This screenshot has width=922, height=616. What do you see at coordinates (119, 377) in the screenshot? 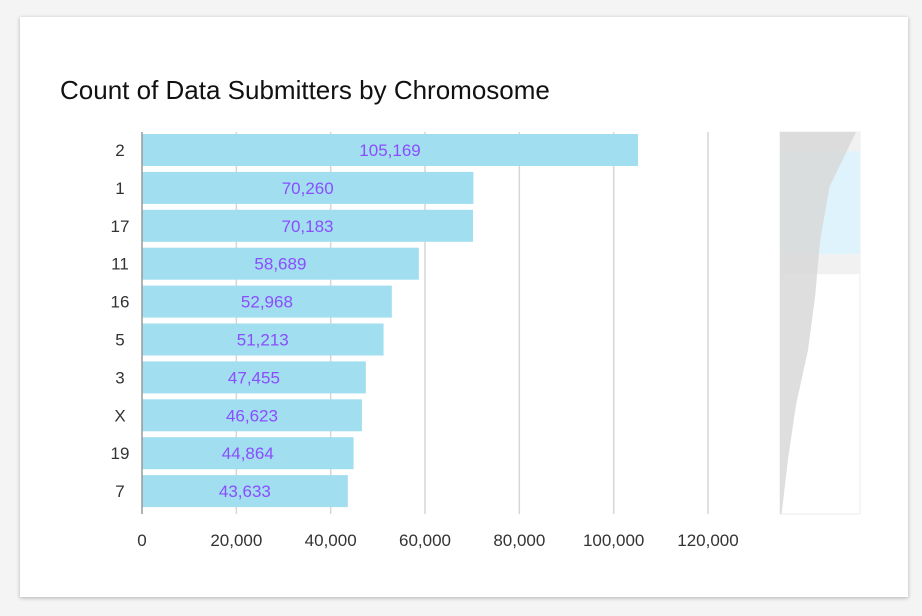
I see `category-label: 3` at bounding box center [119, 377].